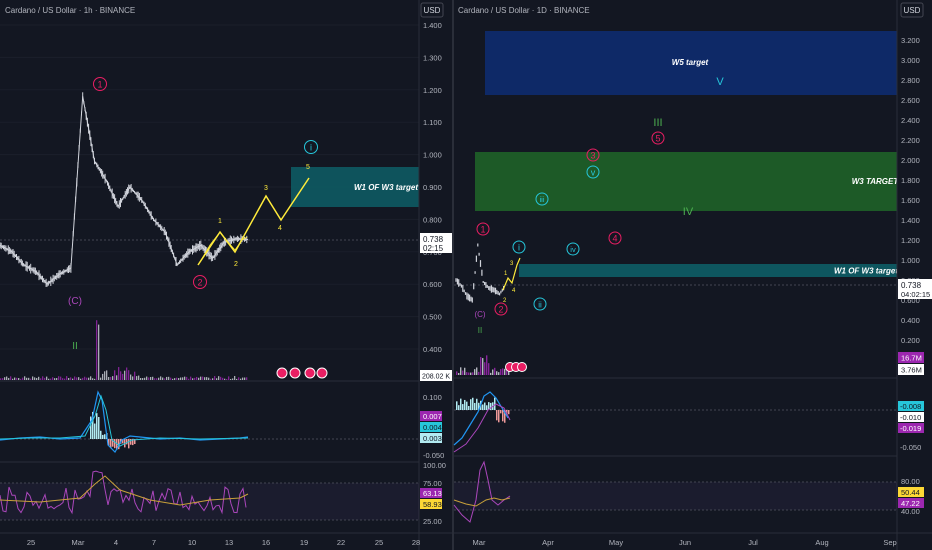 This screenshot has height=550, width=932. I want to click on right-wave-4-label: 4, so click(614, 239).